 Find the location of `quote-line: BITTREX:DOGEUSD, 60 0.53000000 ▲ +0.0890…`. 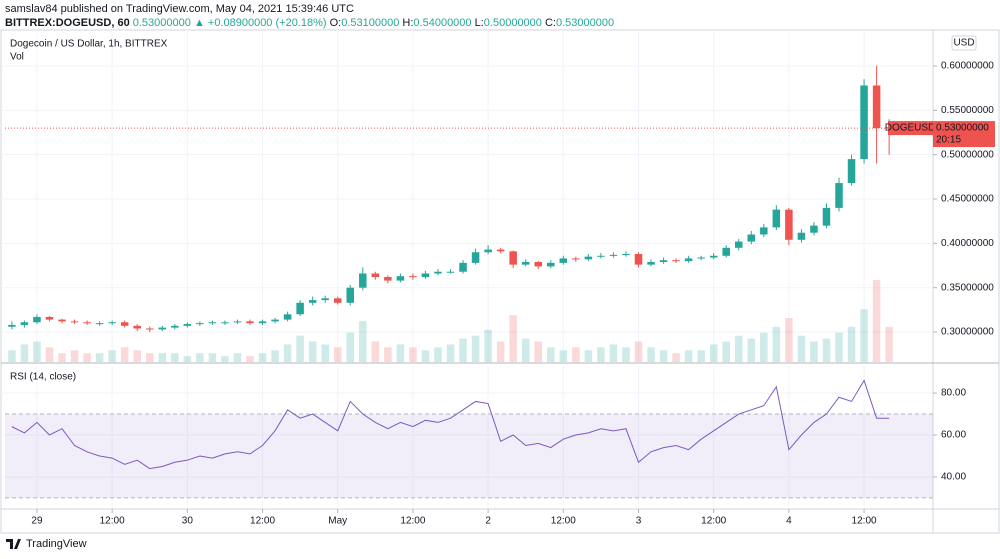

quote-line: BITTREX:DOGEUSD, 60 0.53000000 ▲ +0.0890… is located at coordinates (309, 23).